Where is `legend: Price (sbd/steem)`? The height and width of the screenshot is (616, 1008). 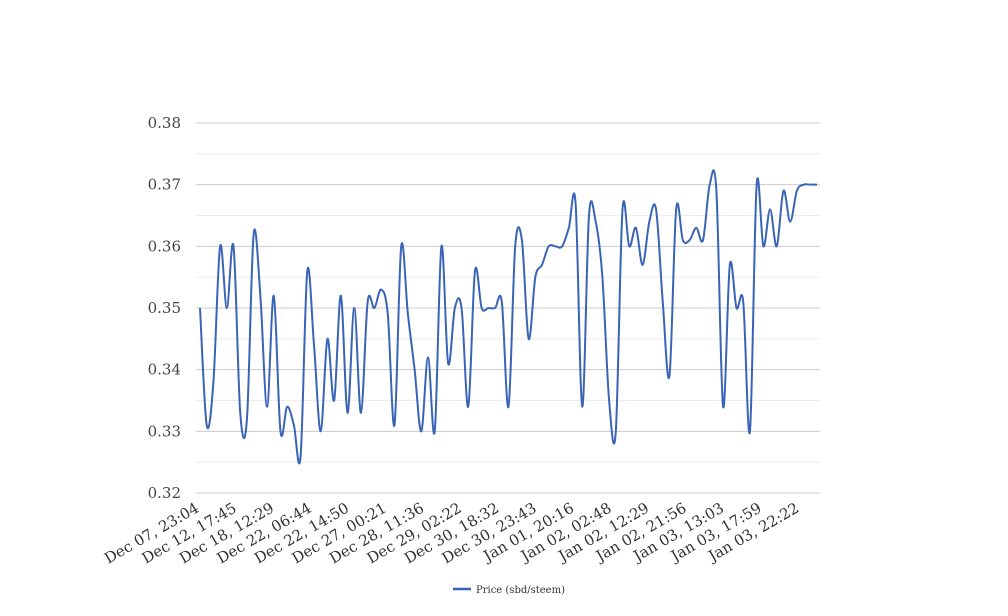 legend: Price (sbd/steem) is located at coordinates (509, 590).